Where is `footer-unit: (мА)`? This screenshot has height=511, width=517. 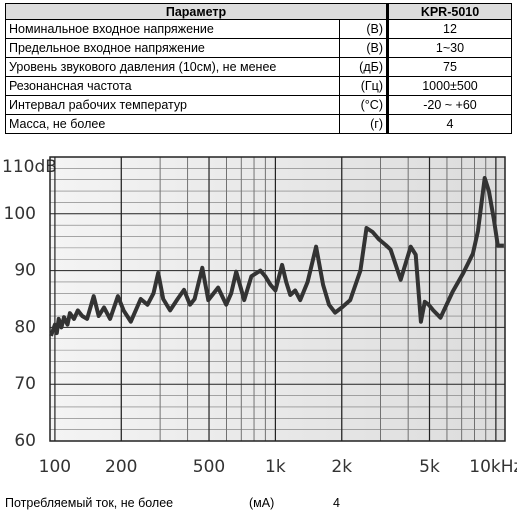 footer-unit: (мА) is located at coordinates (262, 503).